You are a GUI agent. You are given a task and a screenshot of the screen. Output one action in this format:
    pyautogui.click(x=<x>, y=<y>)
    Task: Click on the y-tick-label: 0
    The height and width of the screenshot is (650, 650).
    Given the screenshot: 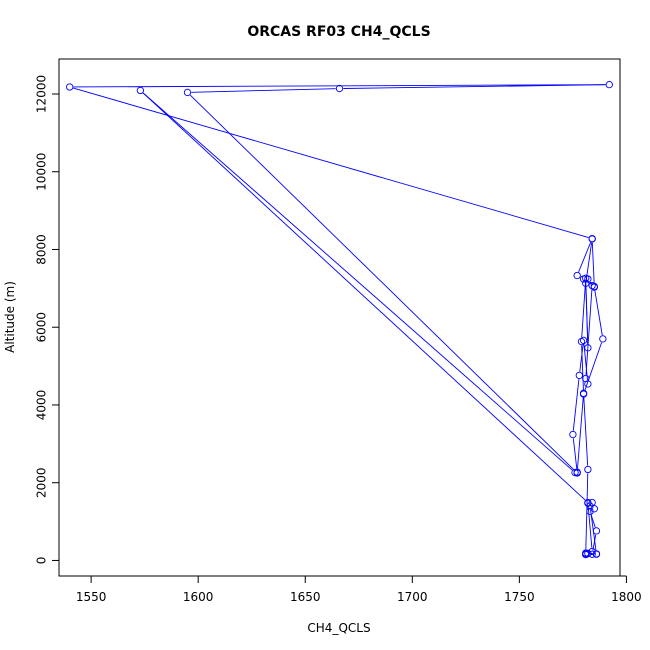 What is the action you would take?
    pyautogui.click(x=42, y=561)
    